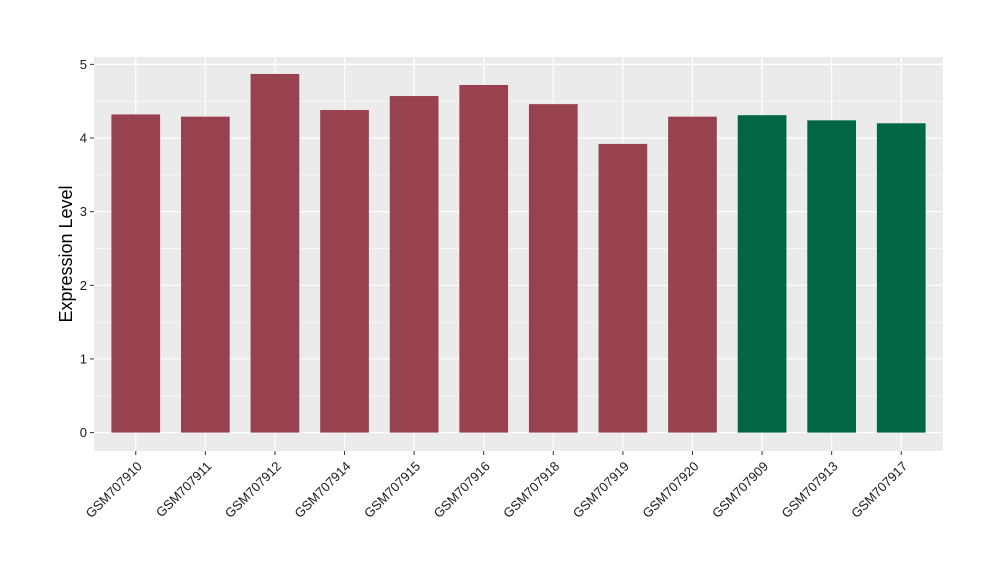 This screenshot has height=580, width=1000. What do you see at coordinates (87, 248) in the screenshot?
I see `y-axis: 0 1 2 3 4 5` at bounding box center [87, 248].